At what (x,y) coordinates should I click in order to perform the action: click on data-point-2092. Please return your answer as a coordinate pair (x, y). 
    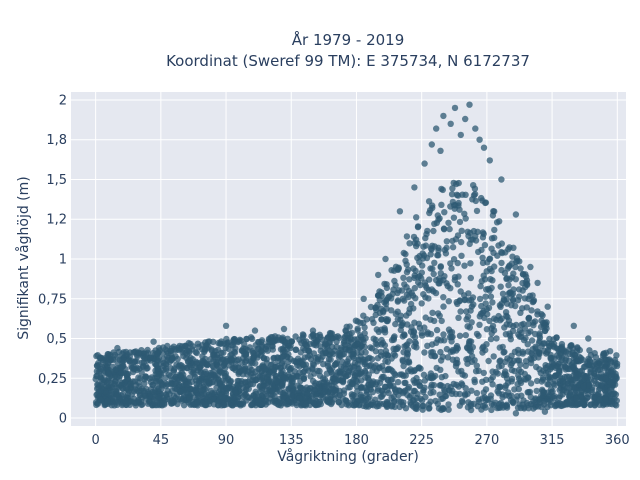
    Looking at the image, I should click on (488, 289).